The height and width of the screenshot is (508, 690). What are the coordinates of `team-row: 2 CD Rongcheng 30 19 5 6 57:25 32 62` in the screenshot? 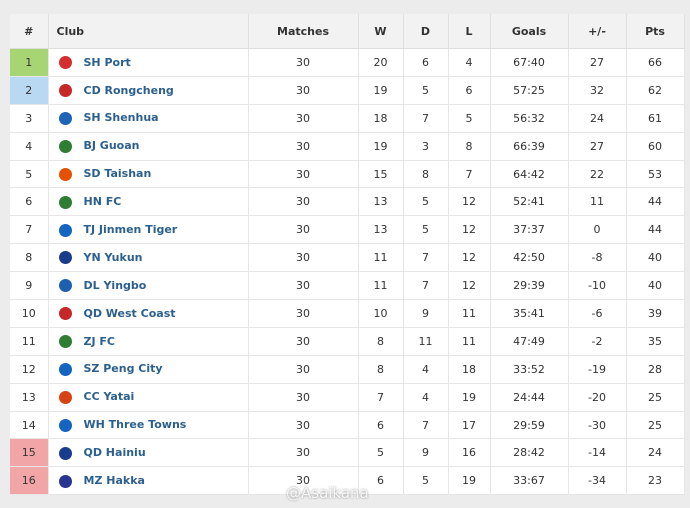 It's located at (347, 90).